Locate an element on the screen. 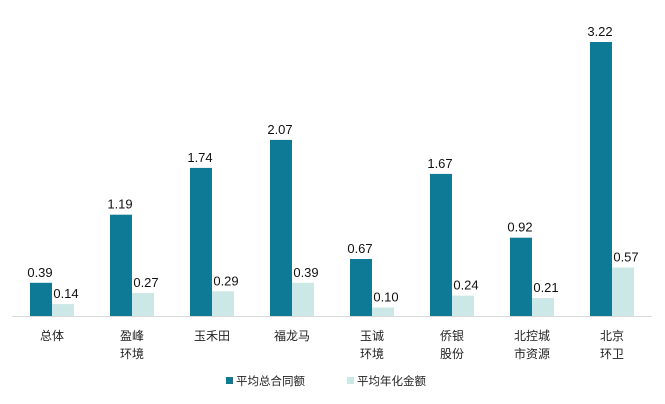 The width and height of the screenshot is (665, 404). category-label-8-line-1: 北京 is located at coordinates (612, 336).